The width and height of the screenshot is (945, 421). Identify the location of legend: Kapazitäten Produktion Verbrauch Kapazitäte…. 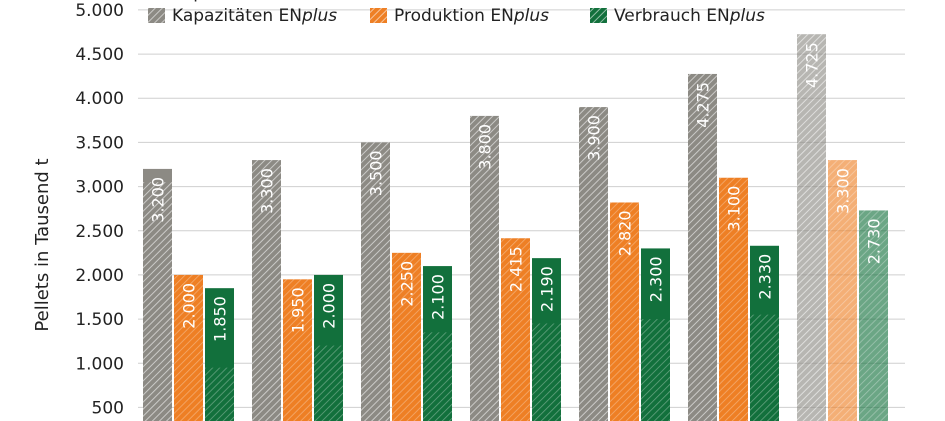
(456, 13).